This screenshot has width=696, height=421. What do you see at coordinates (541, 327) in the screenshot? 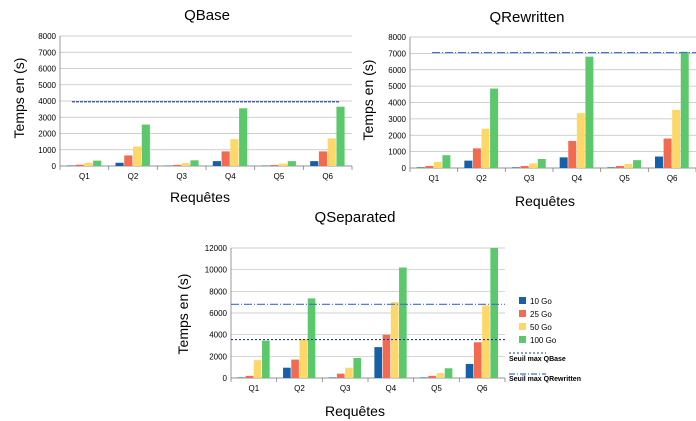
I see `legend-label: 50 Go` at bounding box center [541, 327].